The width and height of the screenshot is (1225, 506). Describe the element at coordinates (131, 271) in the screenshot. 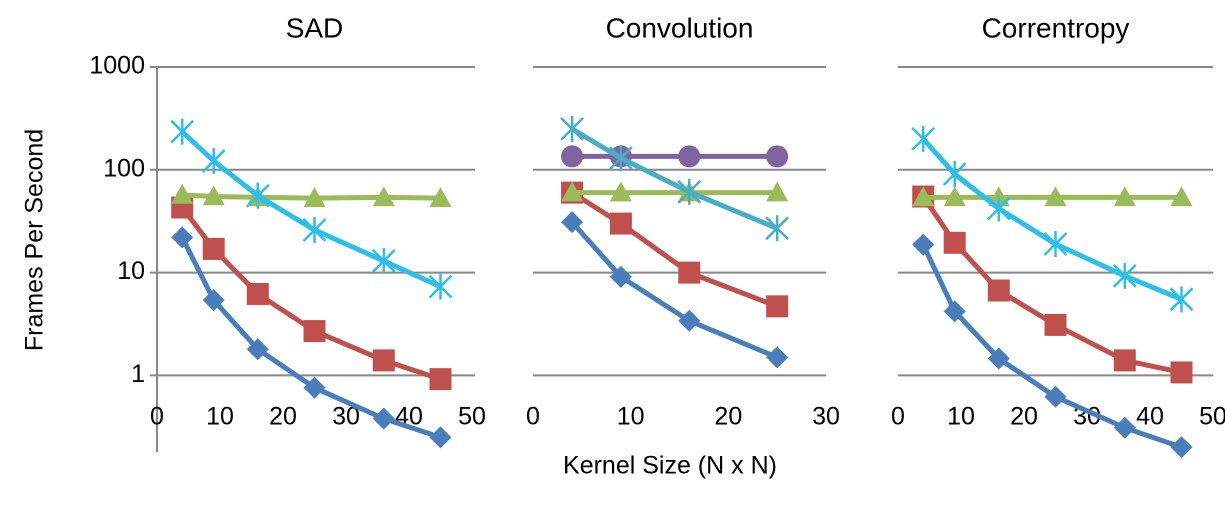

I see `y-tick-label: 10` at that location.